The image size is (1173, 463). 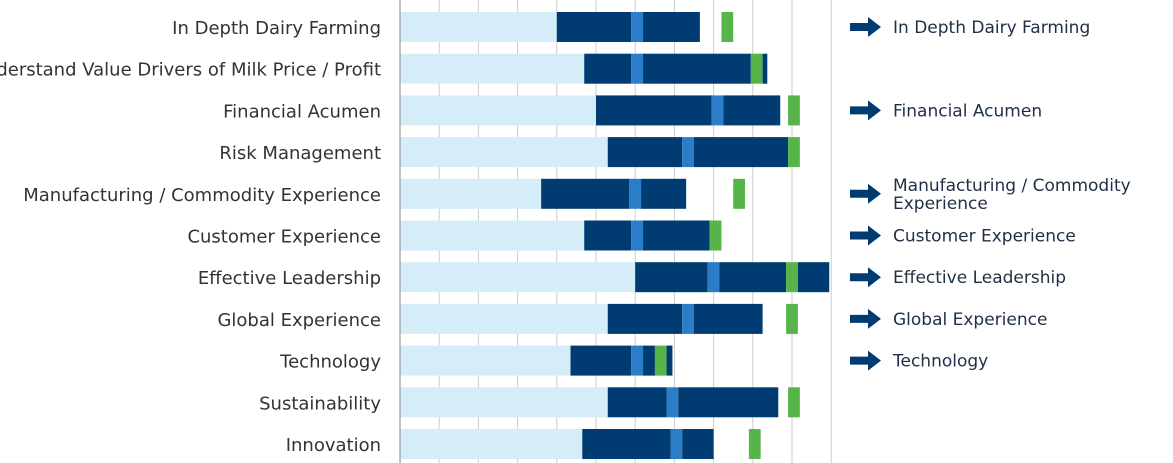 What do you see at coordinates (970, 320) in the screenshot?
I see `legend-label: Global Experience` at bounding box center [970, 320].